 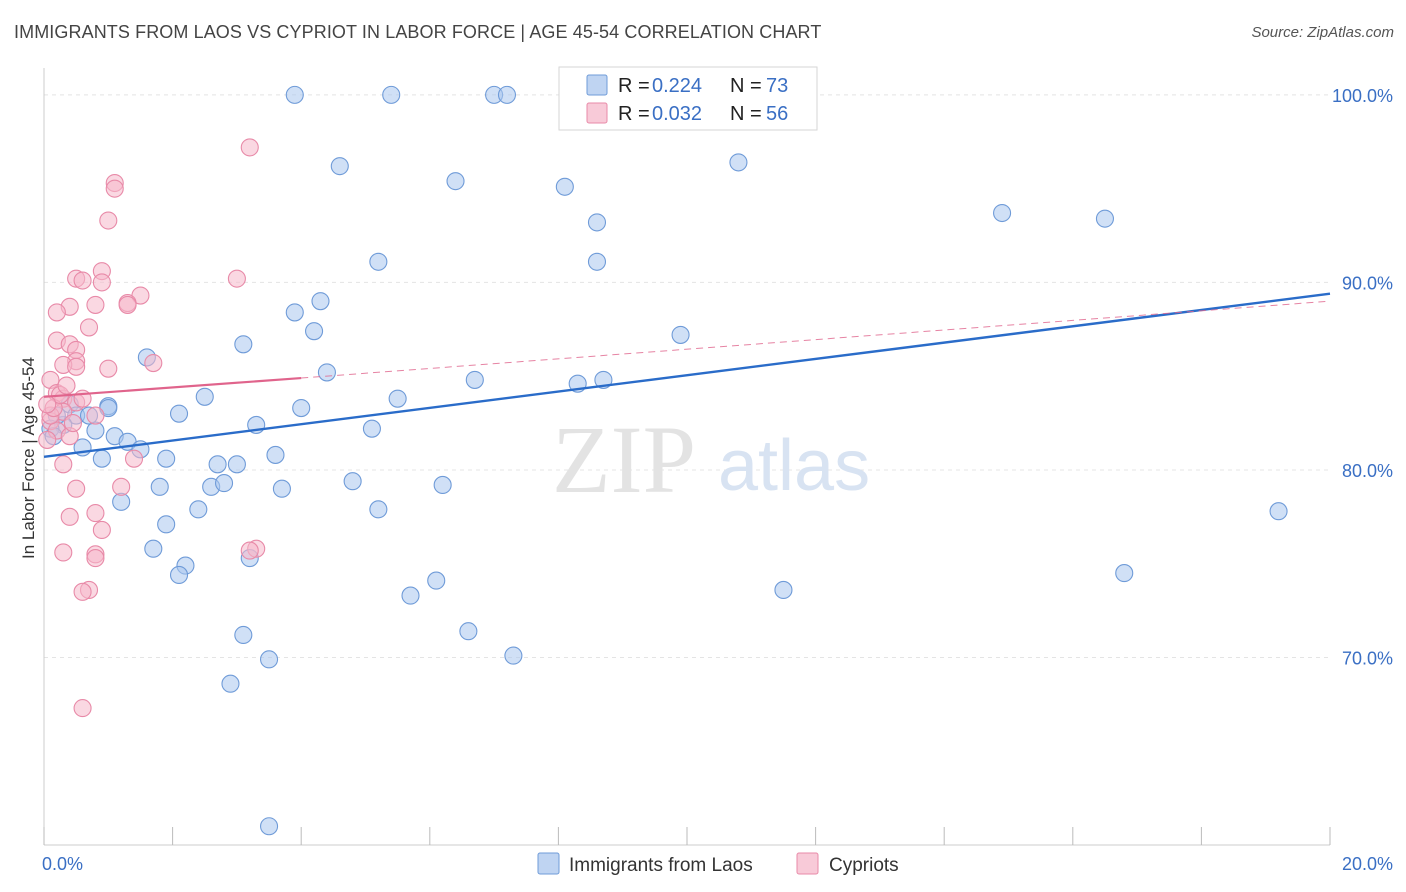 I want to click on legend-n-label-cypriots: N =, so click(x=746, y=114).